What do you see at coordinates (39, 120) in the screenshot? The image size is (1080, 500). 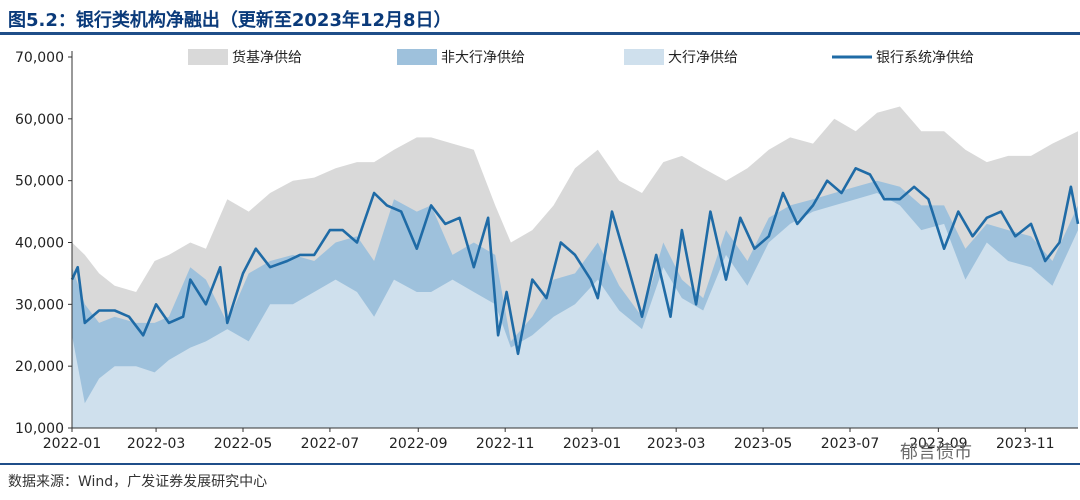 I see `y-tick-label: 60,000` at bounding box center [39, 120].